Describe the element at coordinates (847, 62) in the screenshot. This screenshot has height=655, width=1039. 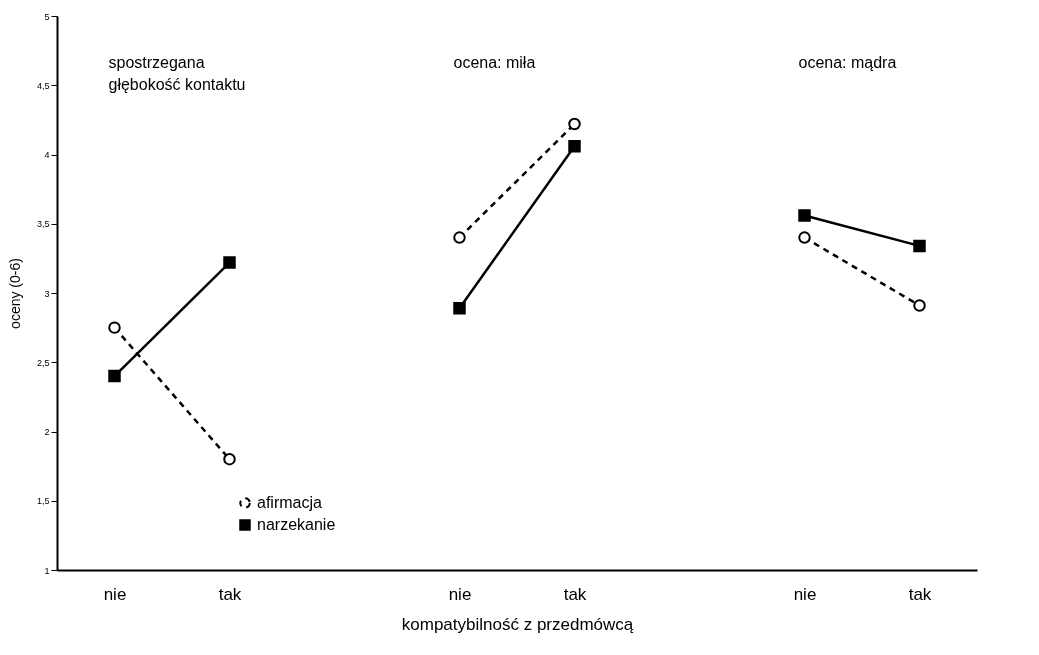
I see `annotation: ocena: mądra` at that location.